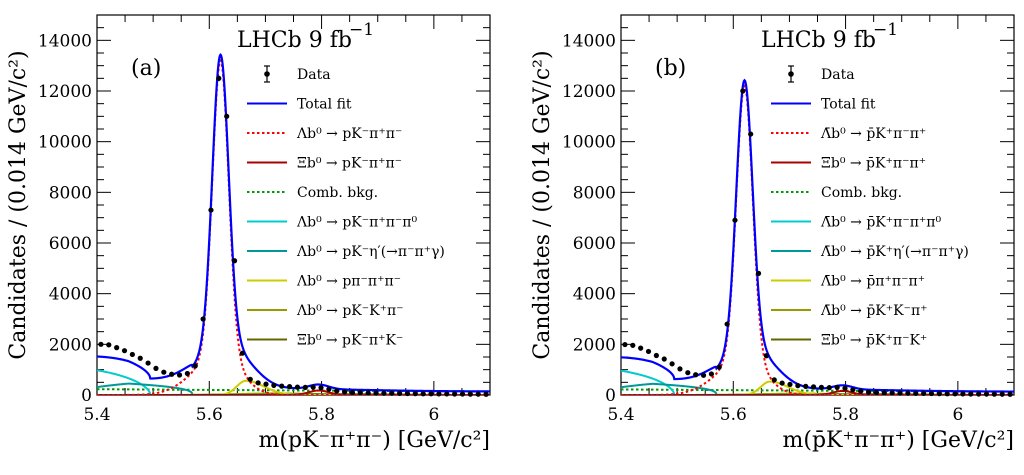  What do you see at coordinates (65, 41) in the screenshot?
I see `y-tick-label: 14000` at bounding box center [65, 41].